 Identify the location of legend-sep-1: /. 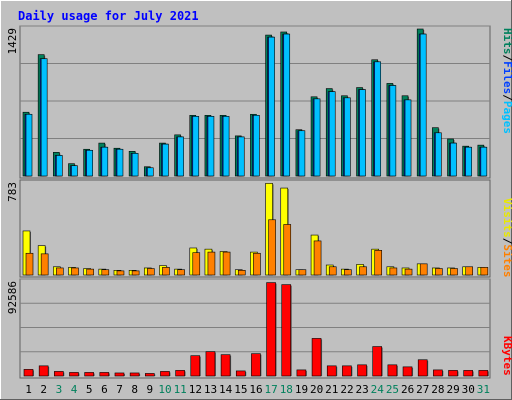
(506, 58).